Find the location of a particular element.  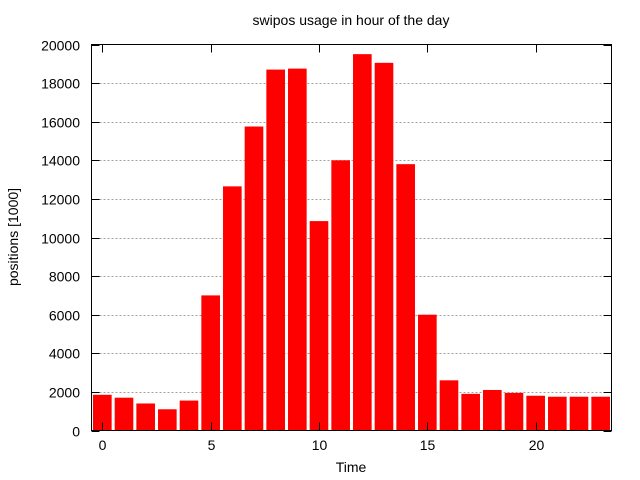

y-tick-label: 12000 is located at coordinates (60, 200).